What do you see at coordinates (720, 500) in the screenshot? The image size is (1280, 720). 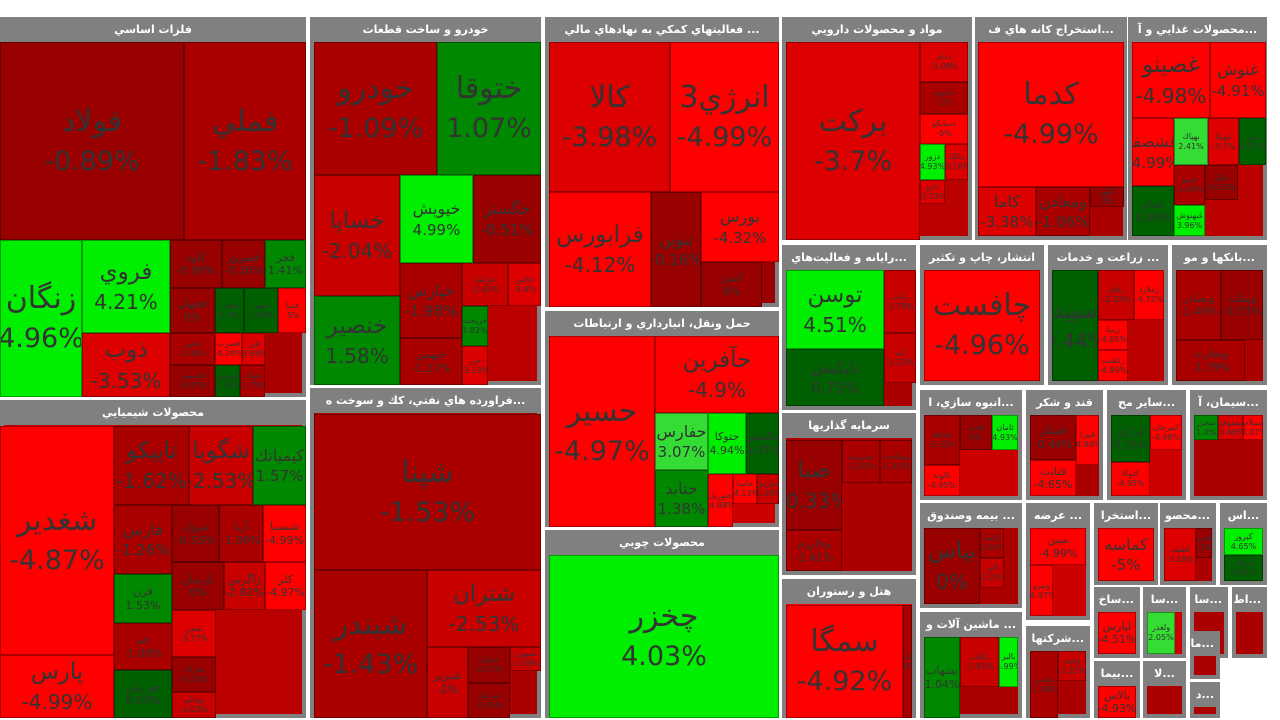 I see `stock-tile: حتوريل-4.88%` at bounding box center [720, 500].